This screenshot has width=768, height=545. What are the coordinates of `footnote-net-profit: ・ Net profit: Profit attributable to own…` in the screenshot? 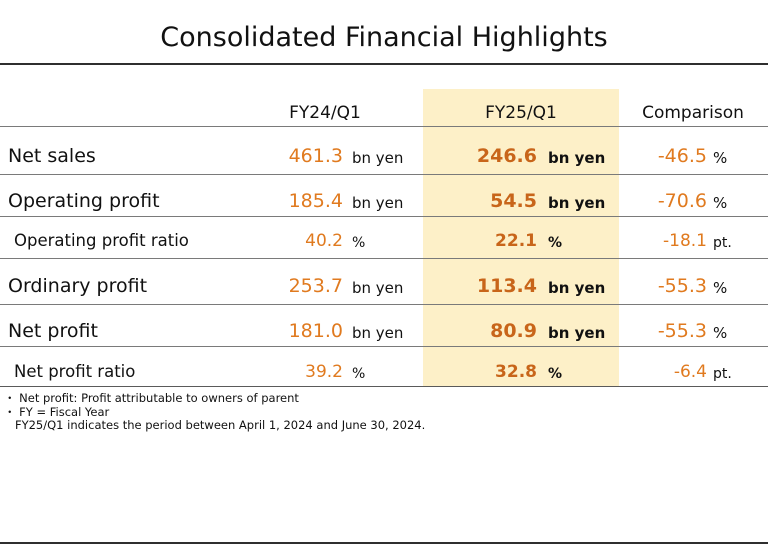 It's located at (151, 398).